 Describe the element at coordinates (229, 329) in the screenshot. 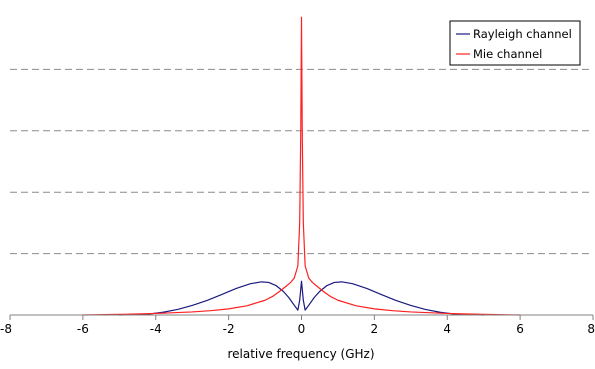

I see `x-tick-label: -2` at that location.